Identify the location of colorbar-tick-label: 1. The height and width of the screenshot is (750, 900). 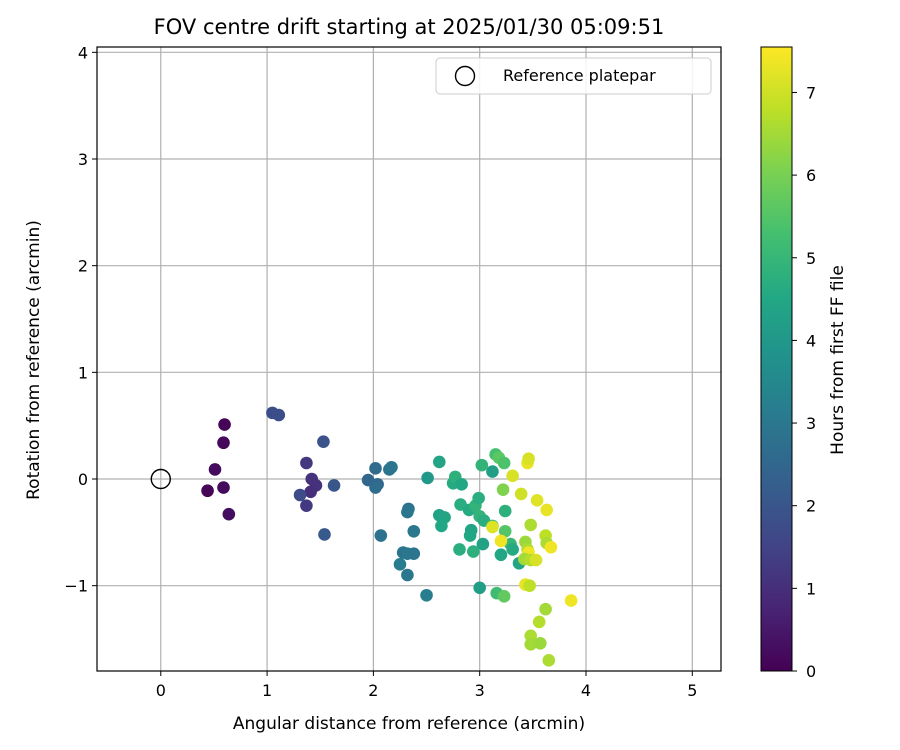
(811, 588).